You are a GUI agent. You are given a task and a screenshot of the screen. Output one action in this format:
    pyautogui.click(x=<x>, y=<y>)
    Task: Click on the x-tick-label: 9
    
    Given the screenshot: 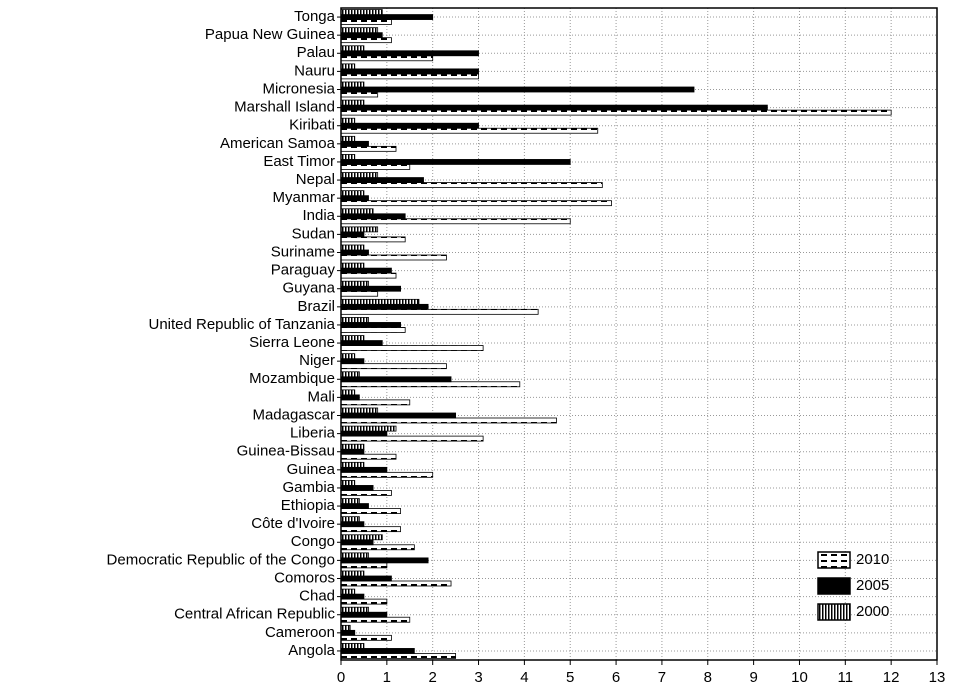 What is the action you would take?
    pyautogui.click(x=753, y=677)
    